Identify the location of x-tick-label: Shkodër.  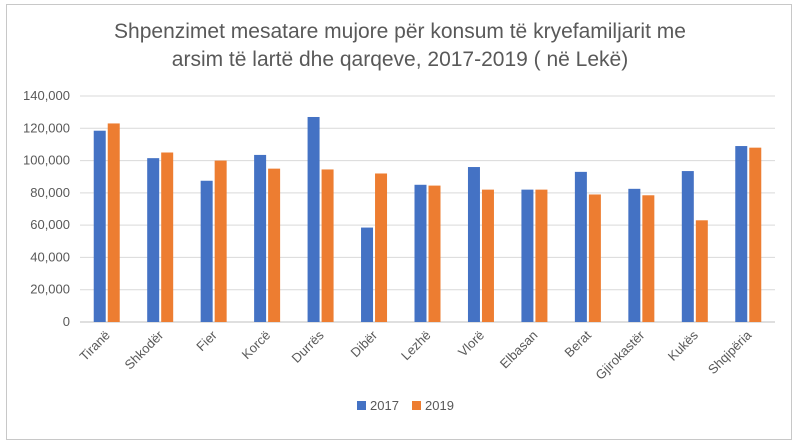
(143, 349).